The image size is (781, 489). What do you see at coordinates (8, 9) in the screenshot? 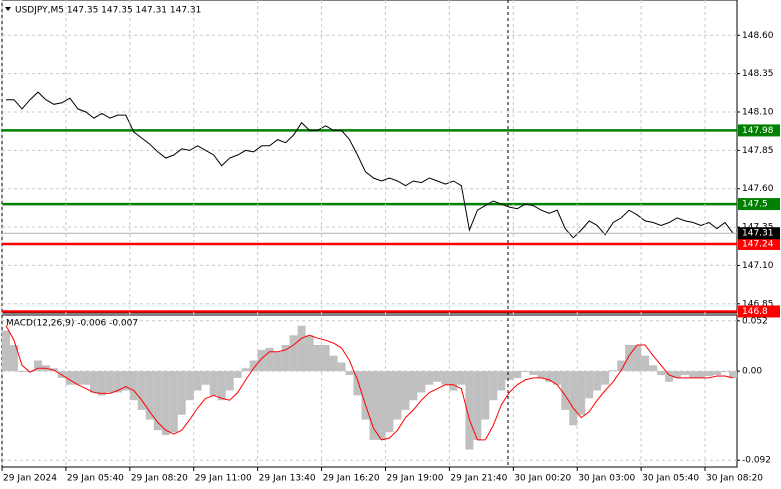
I see `menu-arrow` at bounding box center [8, 9].